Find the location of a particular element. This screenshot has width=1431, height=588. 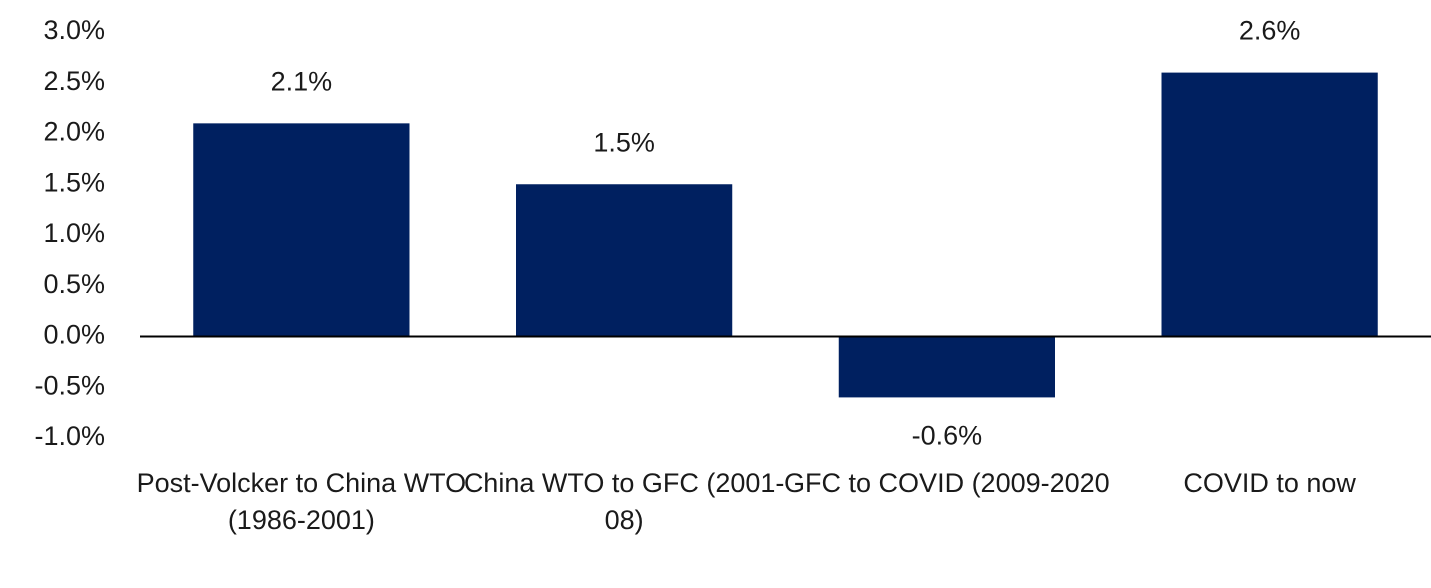

x-tick-label: China WTO to GFC (2001-08) is located at coordinates (624, 501).